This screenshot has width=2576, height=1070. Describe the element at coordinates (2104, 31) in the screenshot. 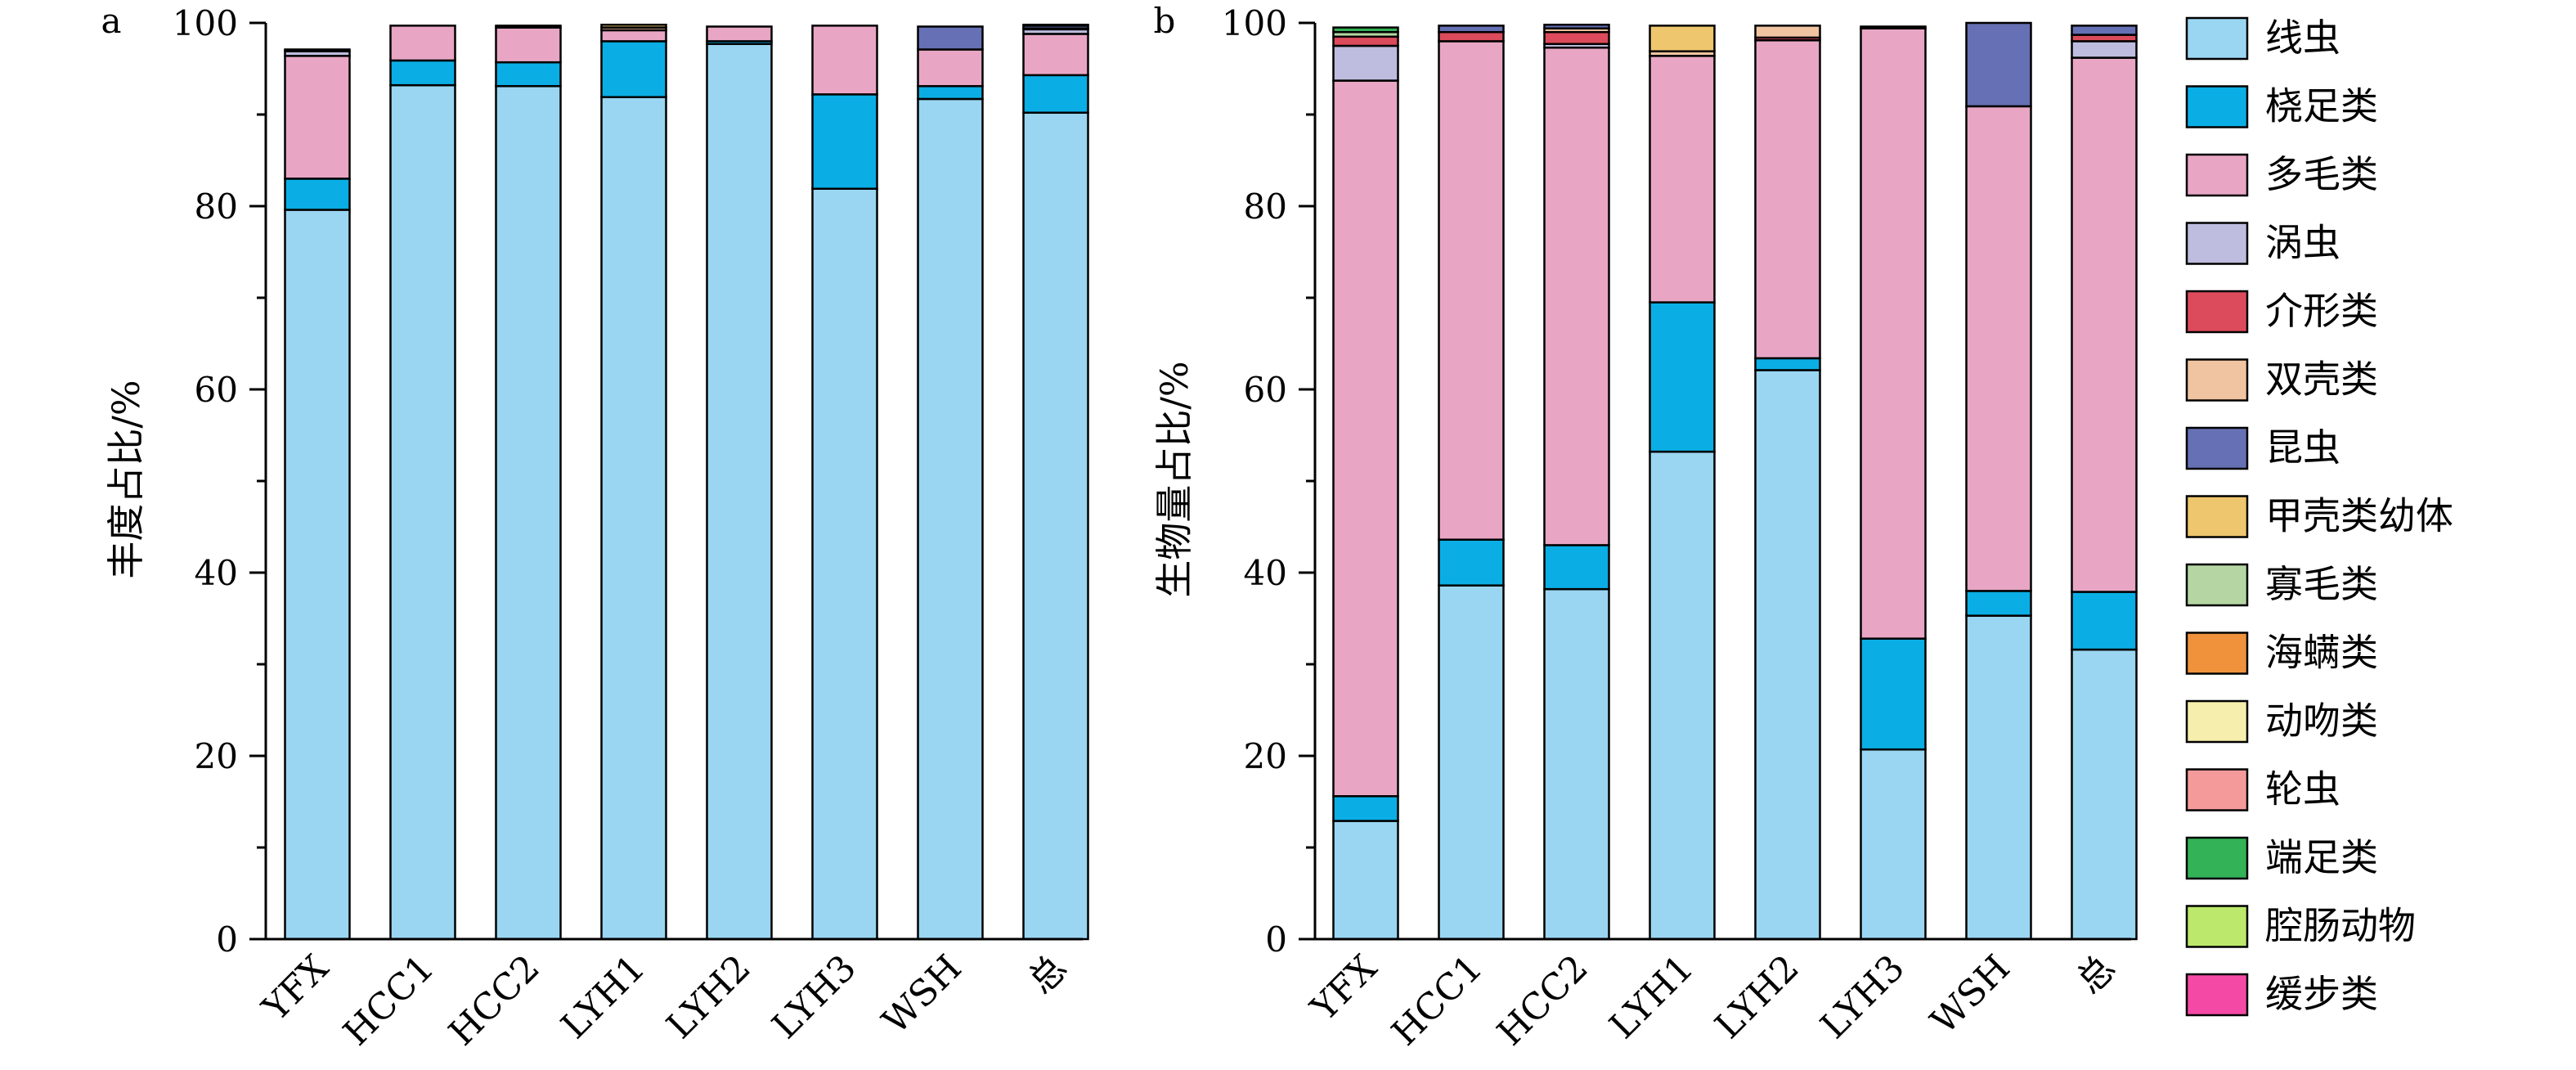

I see `bar-segment-b-8-s7` at that location.